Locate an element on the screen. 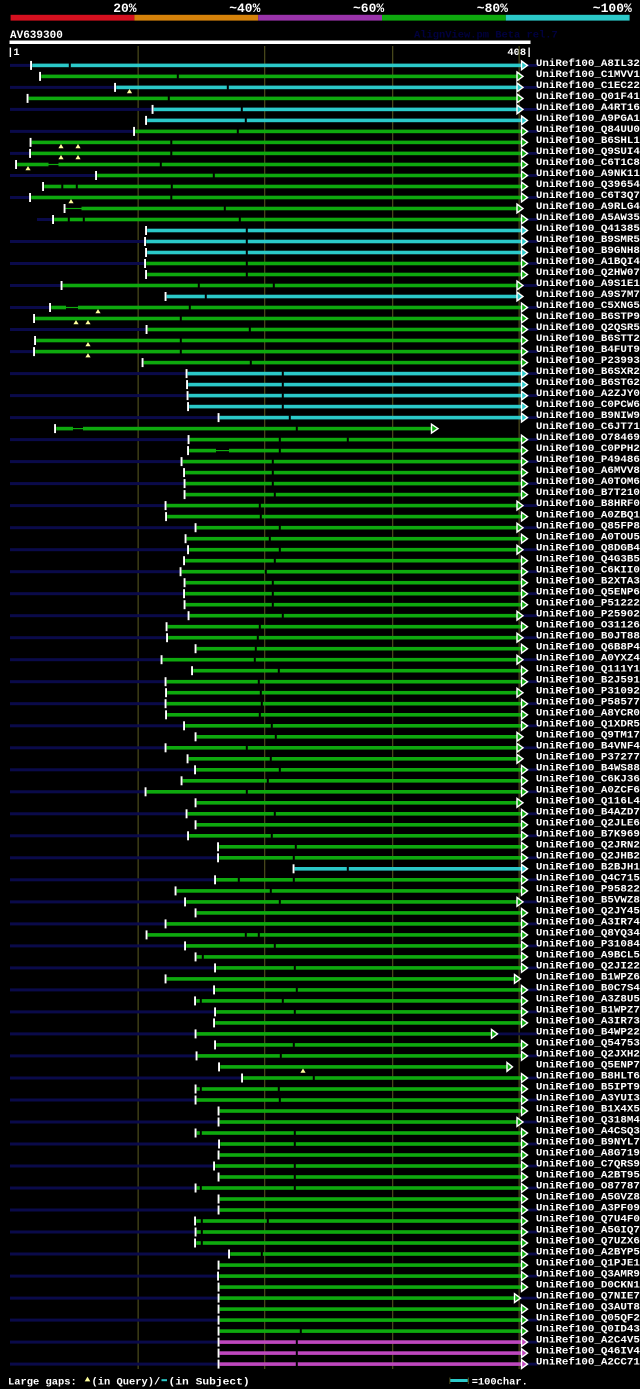 Image resolution: width=640 pixels, height=1389 pixels. svg-text: UniRef100_A2BYP5 is located at coordinates (588, 1253).